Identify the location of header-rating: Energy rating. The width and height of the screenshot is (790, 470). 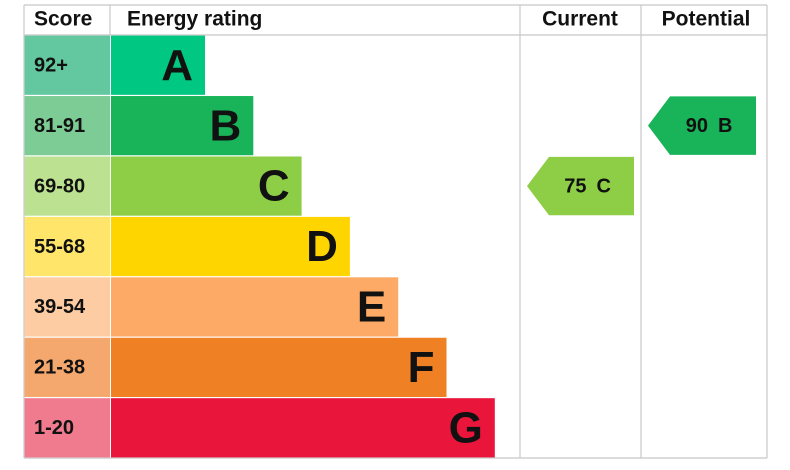
(194, 19).